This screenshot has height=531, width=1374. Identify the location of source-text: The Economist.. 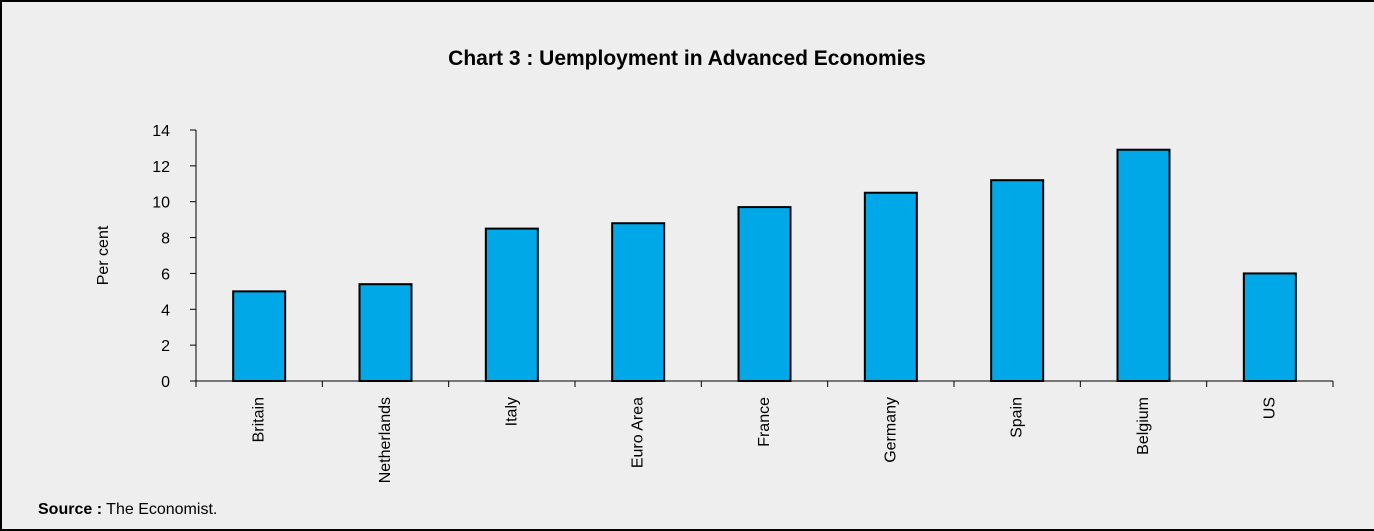
(162, 509).